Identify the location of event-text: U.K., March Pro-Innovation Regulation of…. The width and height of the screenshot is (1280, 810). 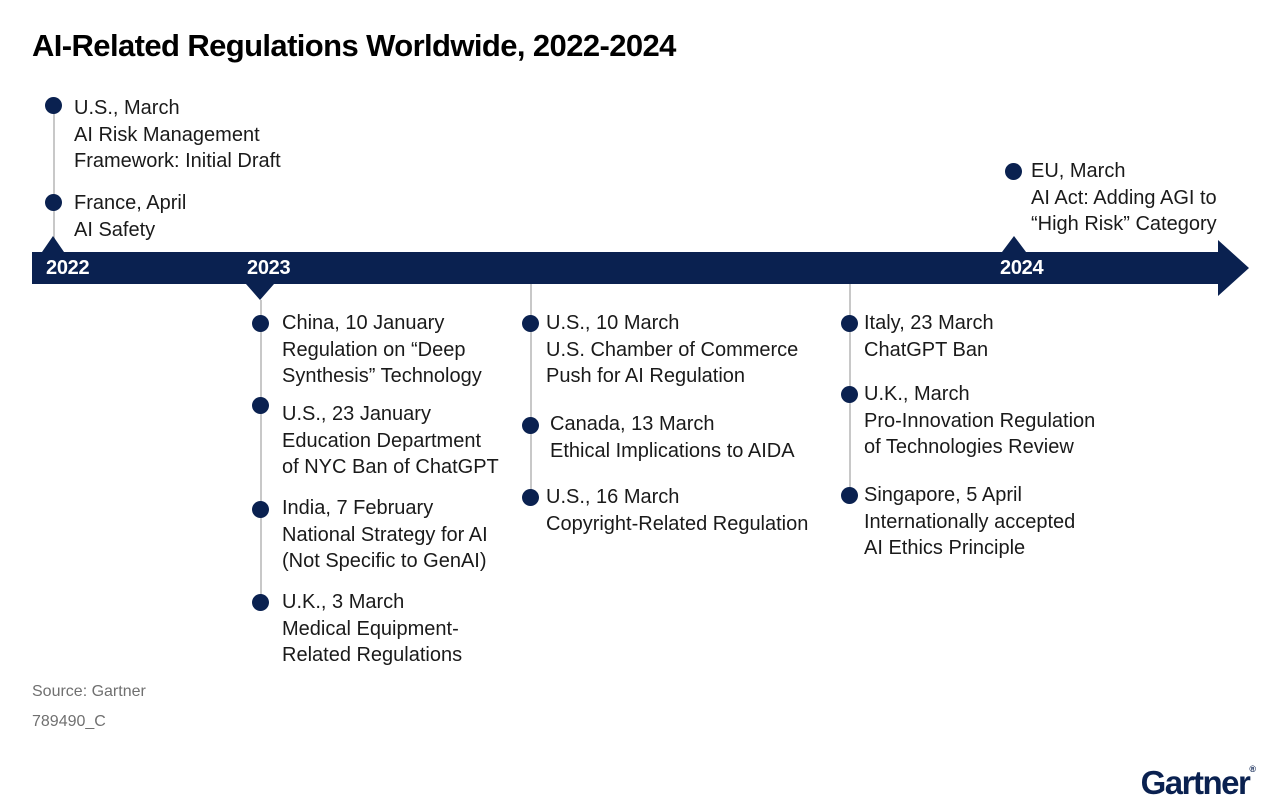
(979, 421).